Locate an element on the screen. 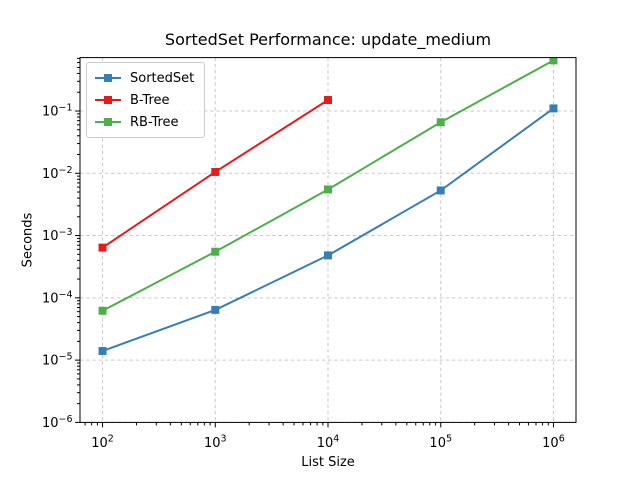 This screenshot has height=480, width=640. y-tick-label: 10⁻³ is located at coordinates (57, 235).